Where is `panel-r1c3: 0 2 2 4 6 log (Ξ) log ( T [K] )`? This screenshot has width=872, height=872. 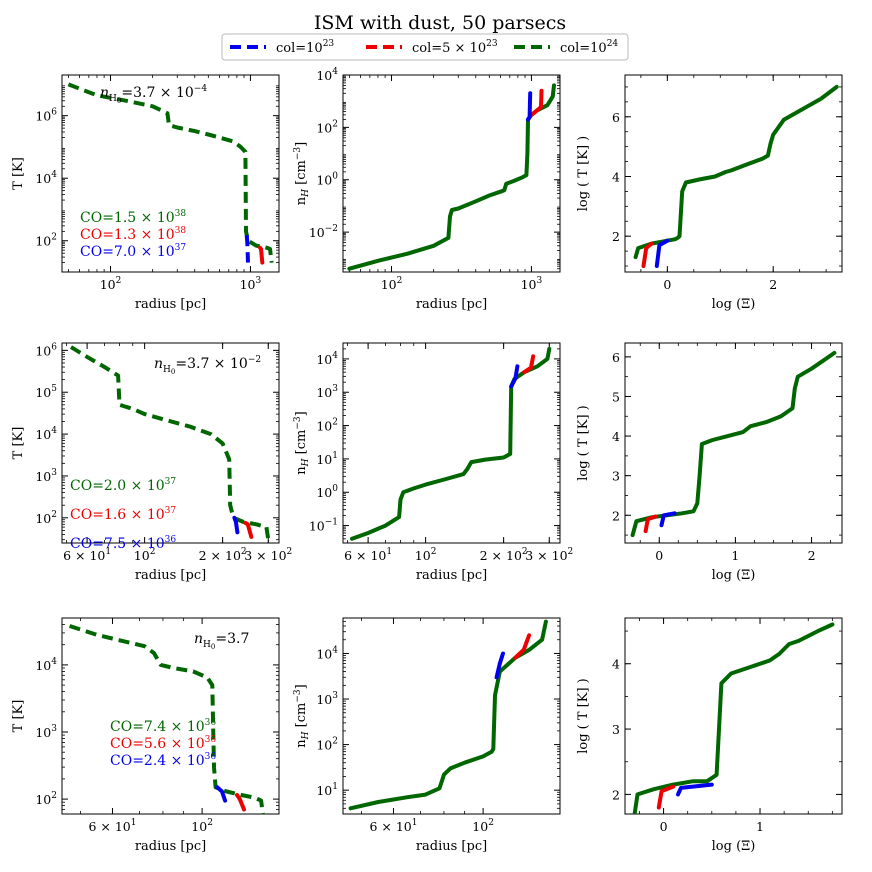
panel-r1c3: 0 2 2 4 6 log (Ξ) log ( T [K] ) is located at coordinates (709, 193).